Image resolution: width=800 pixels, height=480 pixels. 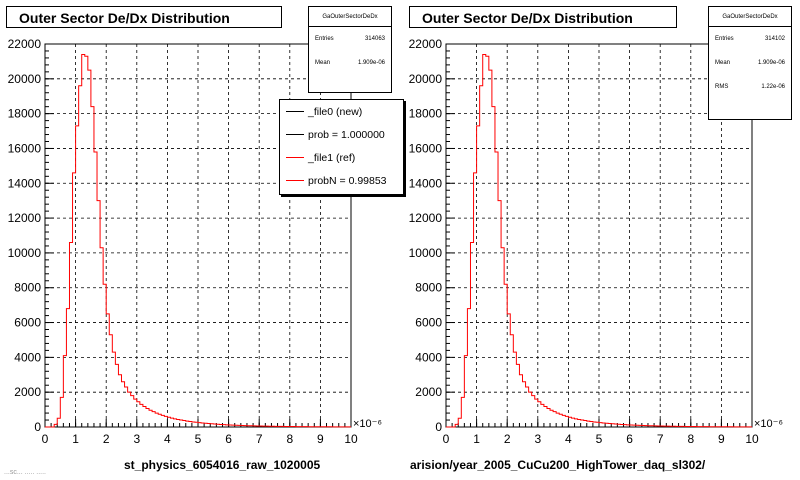 I want to click on legend-entry-prob: prob = 1.000000, so click(x=341, y=134).